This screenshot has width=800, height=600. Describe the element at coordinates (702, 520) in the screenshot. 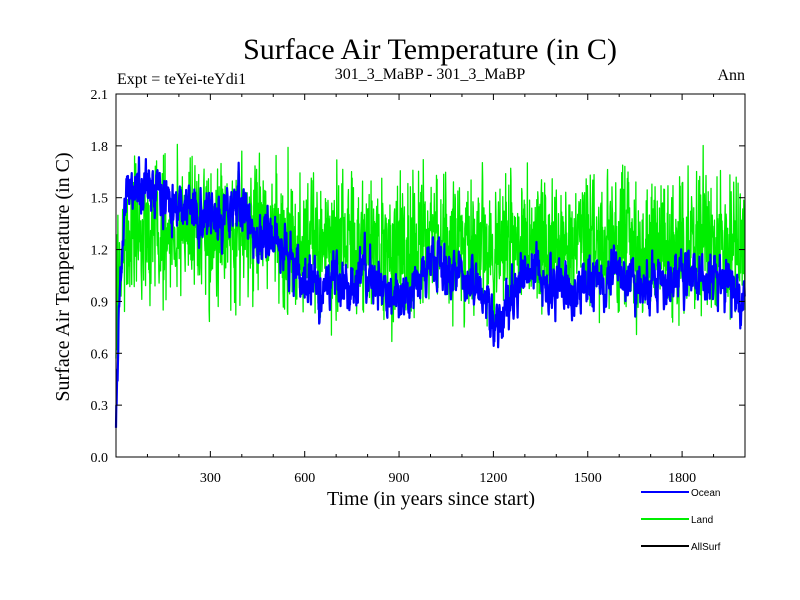

I see `legend-label-land: Land` at that location.